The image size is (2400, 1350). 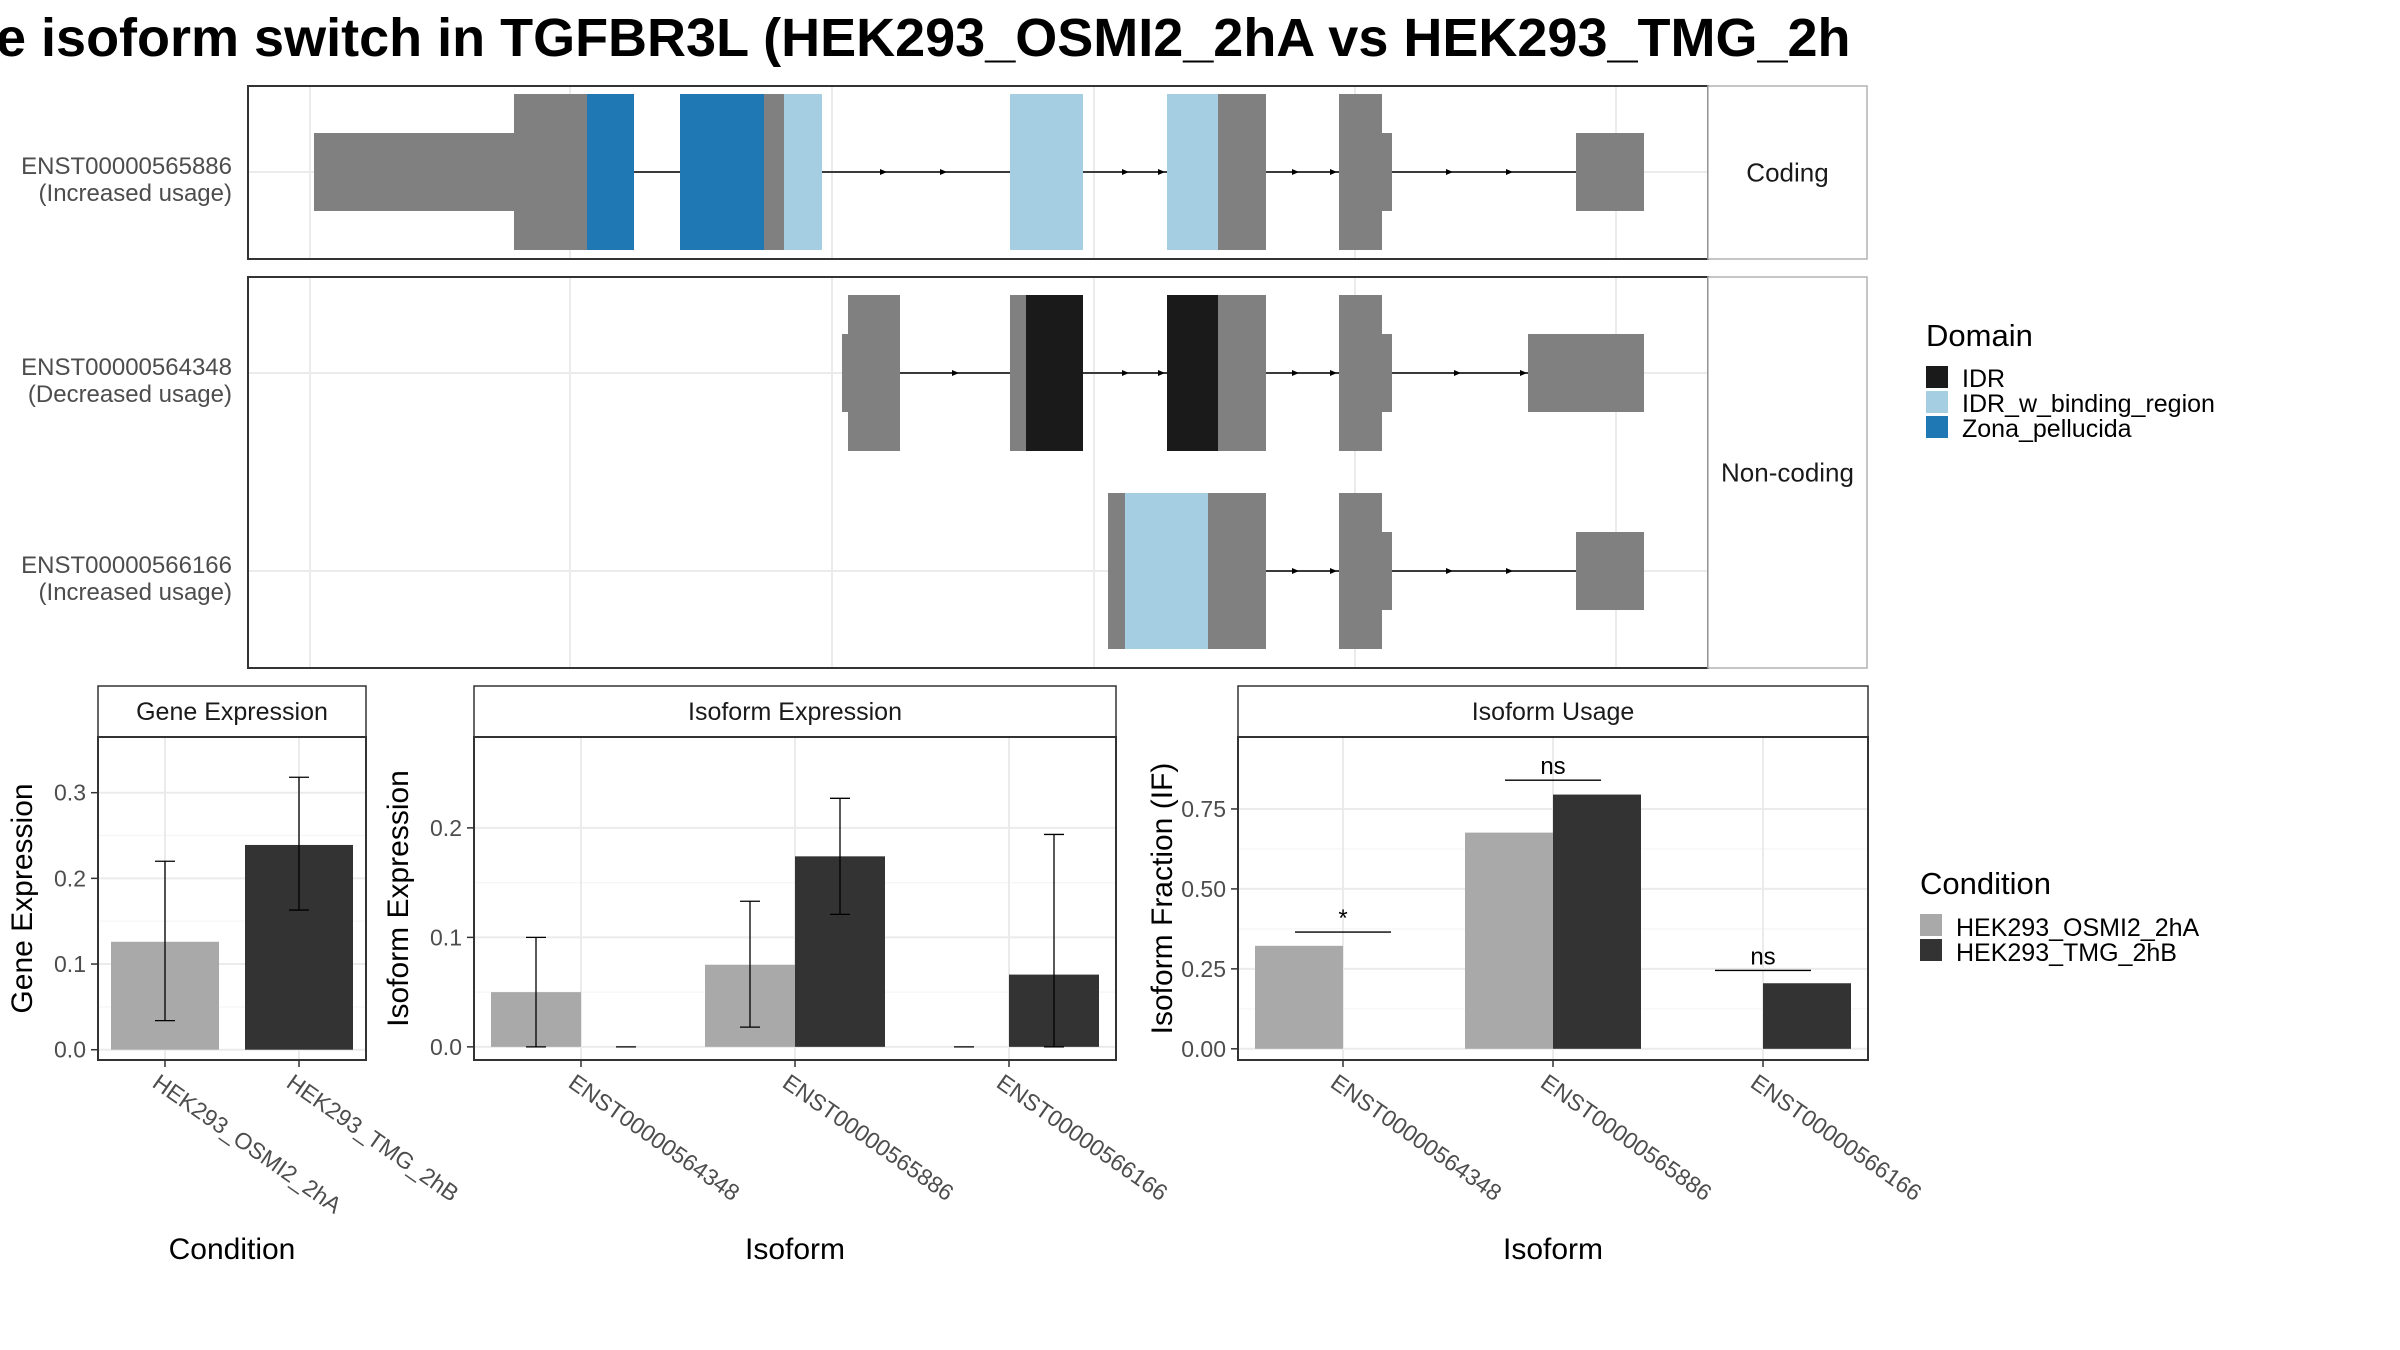 What do you see at coordinates (1983, 379) in the screenshot?
I see `legend-label-idr: IDR` at bounding box center [1983, 379].